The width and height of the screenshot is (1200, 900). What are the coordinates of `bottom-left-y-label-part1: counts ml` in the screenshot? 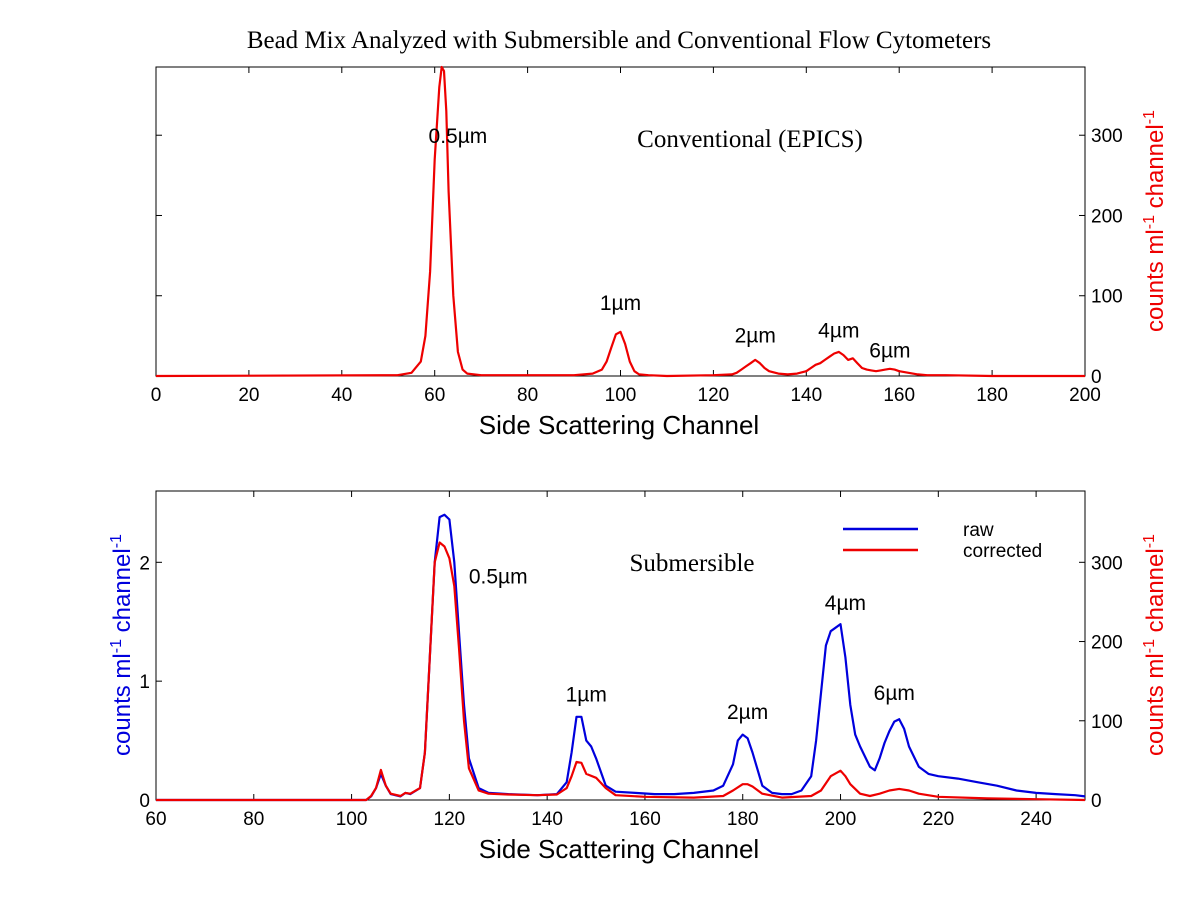 It's located at (122, 704).